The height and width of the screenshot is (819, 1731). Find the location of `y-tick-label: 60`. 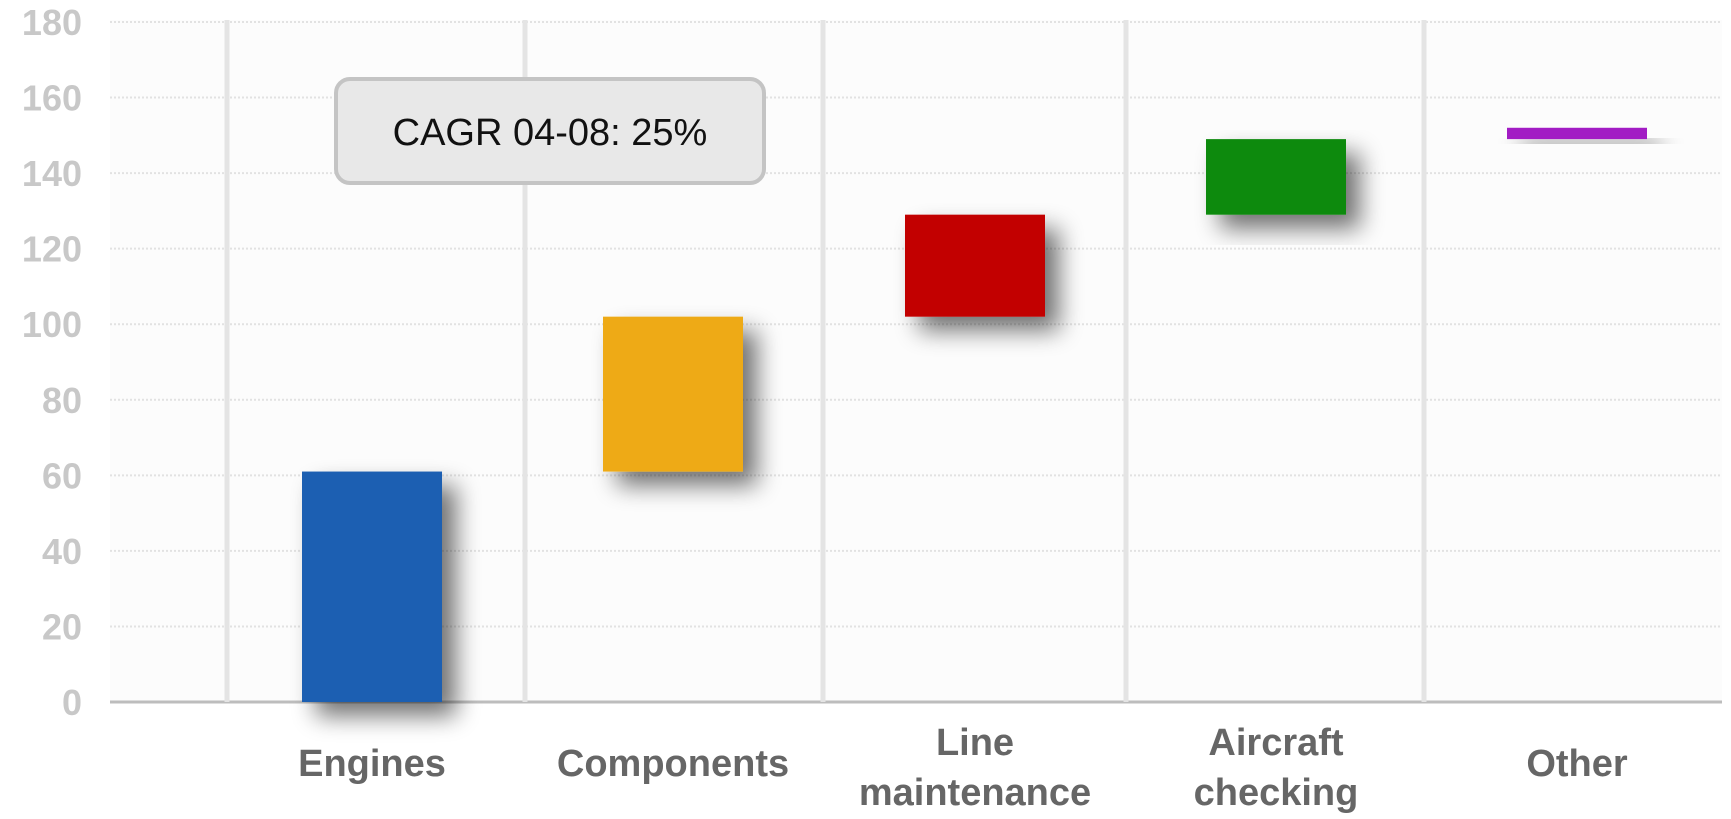

y-tick-label: 60 is located at coordinates (62, 475).